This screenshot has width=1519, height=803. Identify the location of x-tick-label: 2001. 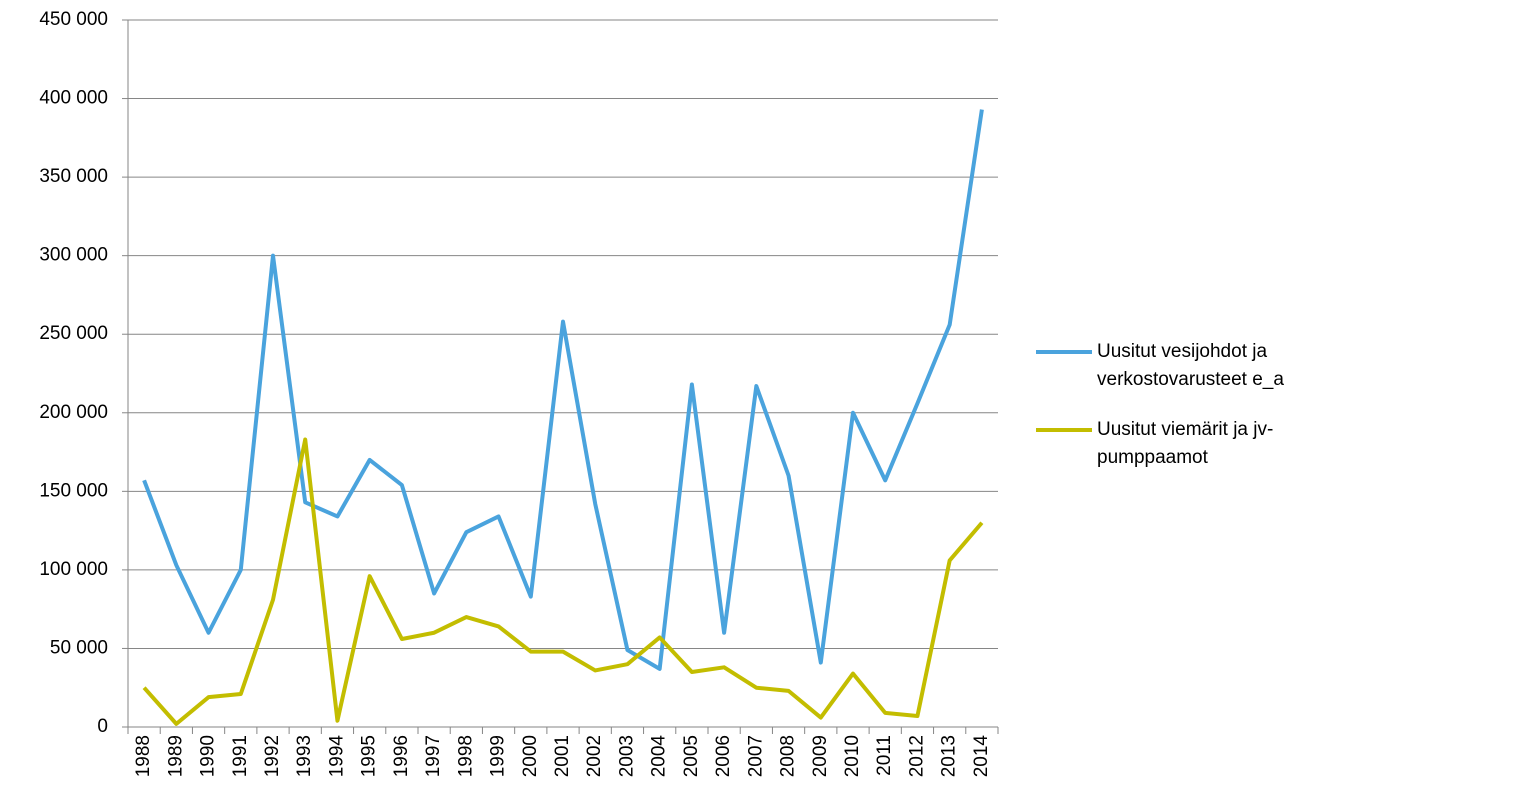
(562, 756).